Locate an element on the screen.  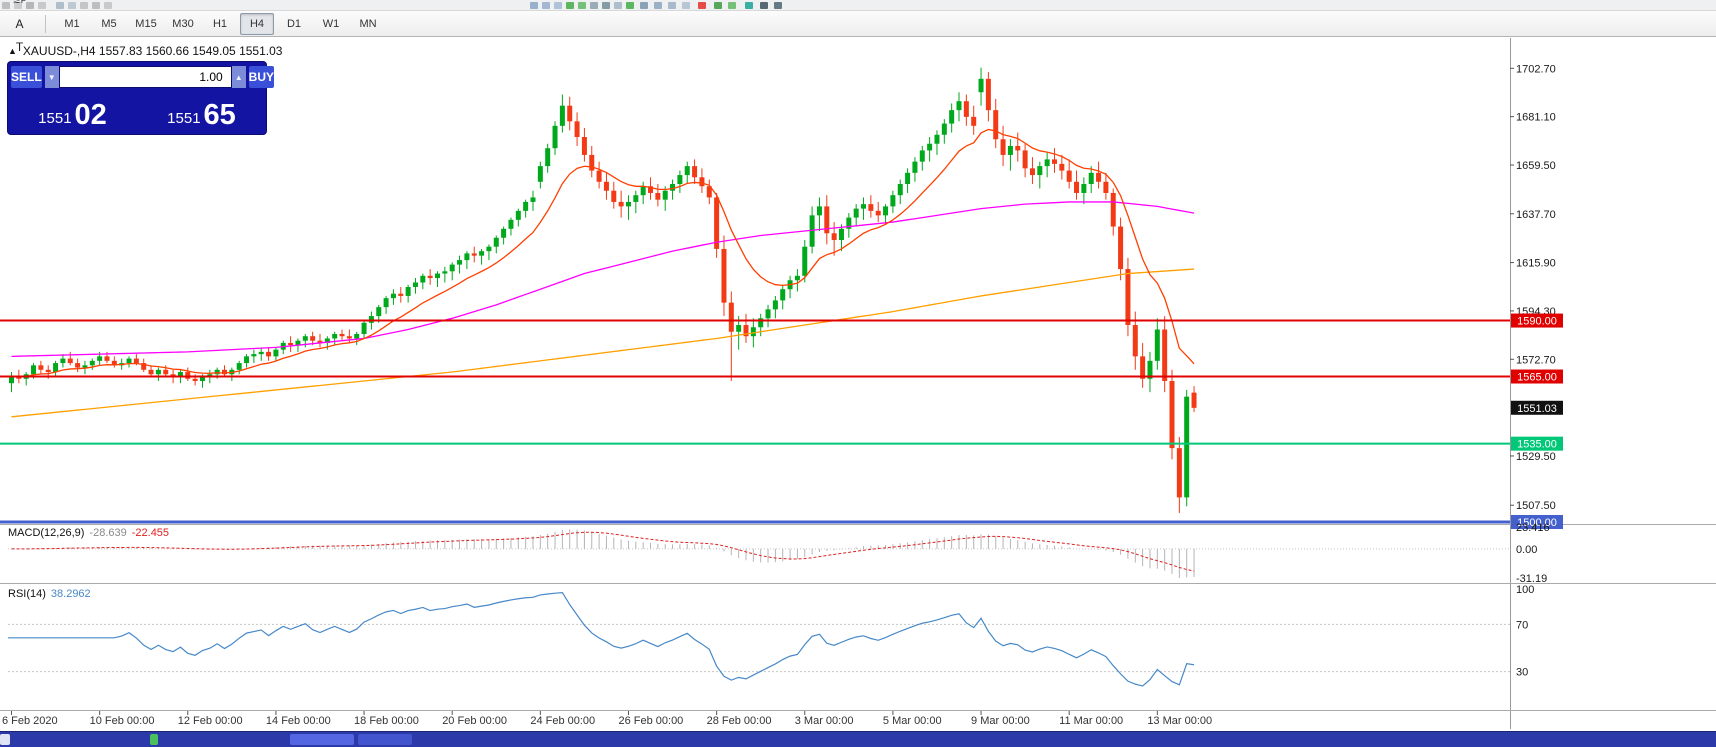
sell-price-pips: 02 is located at coordinates (90, 115).